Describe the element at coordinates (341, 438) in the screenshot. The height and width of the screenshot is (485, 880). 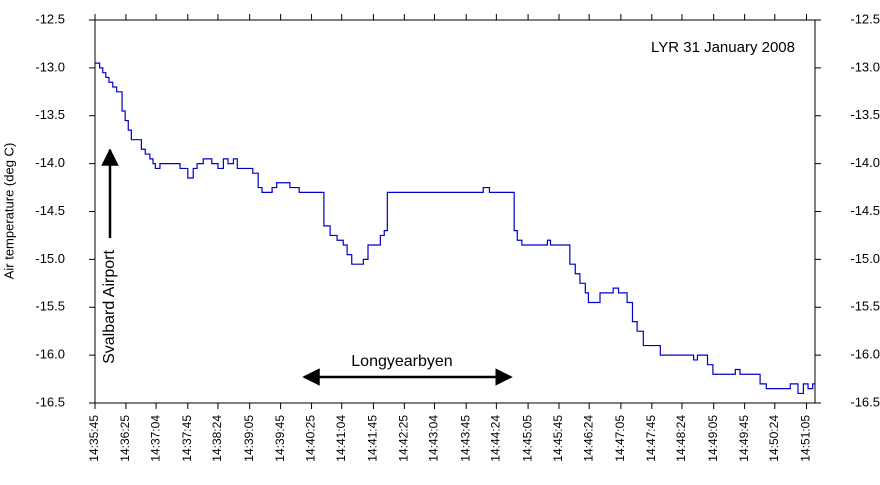
I see `x-tick-label: 14:41:04` at that location.